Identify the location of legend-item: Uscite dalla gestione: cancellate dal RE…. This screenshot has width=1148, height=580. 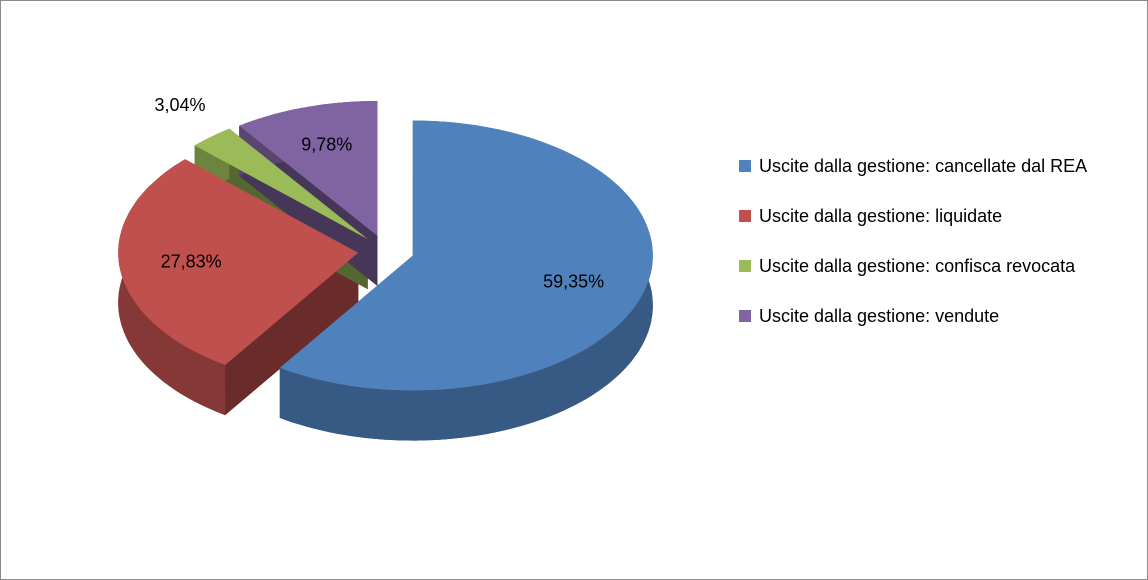
(931, 166).